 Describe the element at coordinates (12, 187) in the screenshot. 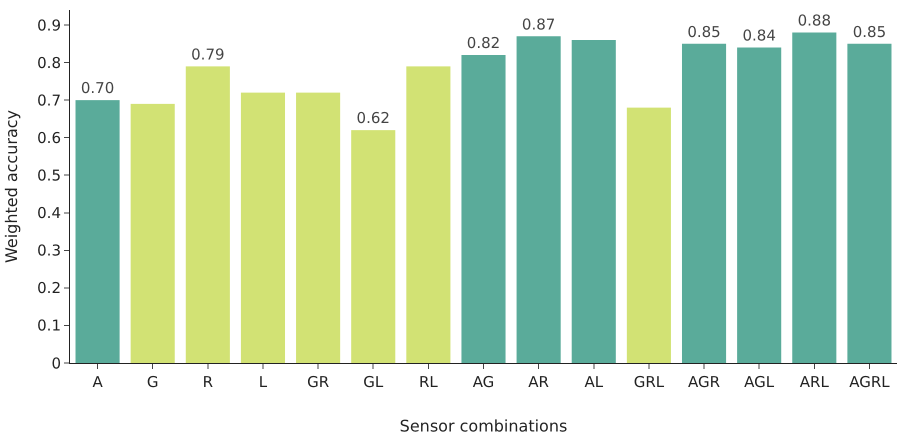

I see `y-axis-title: Weighted accuracy` at that location.